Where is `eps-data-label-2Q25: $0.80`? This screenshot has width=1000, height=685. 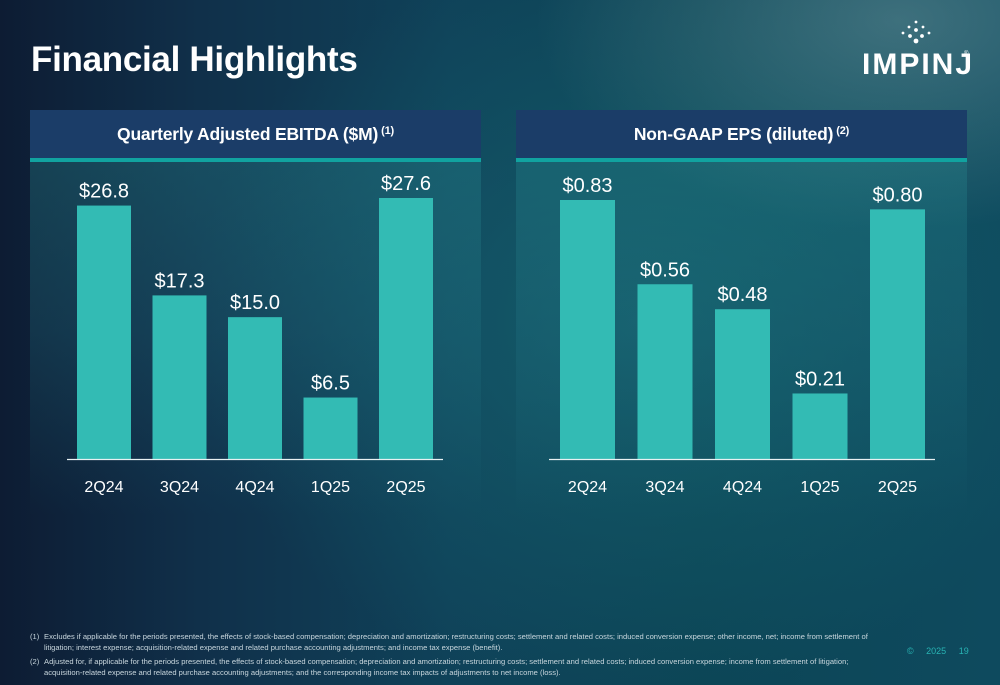 eps-data-label-2Q25: $0.80 is located at coordinates (897, 195).